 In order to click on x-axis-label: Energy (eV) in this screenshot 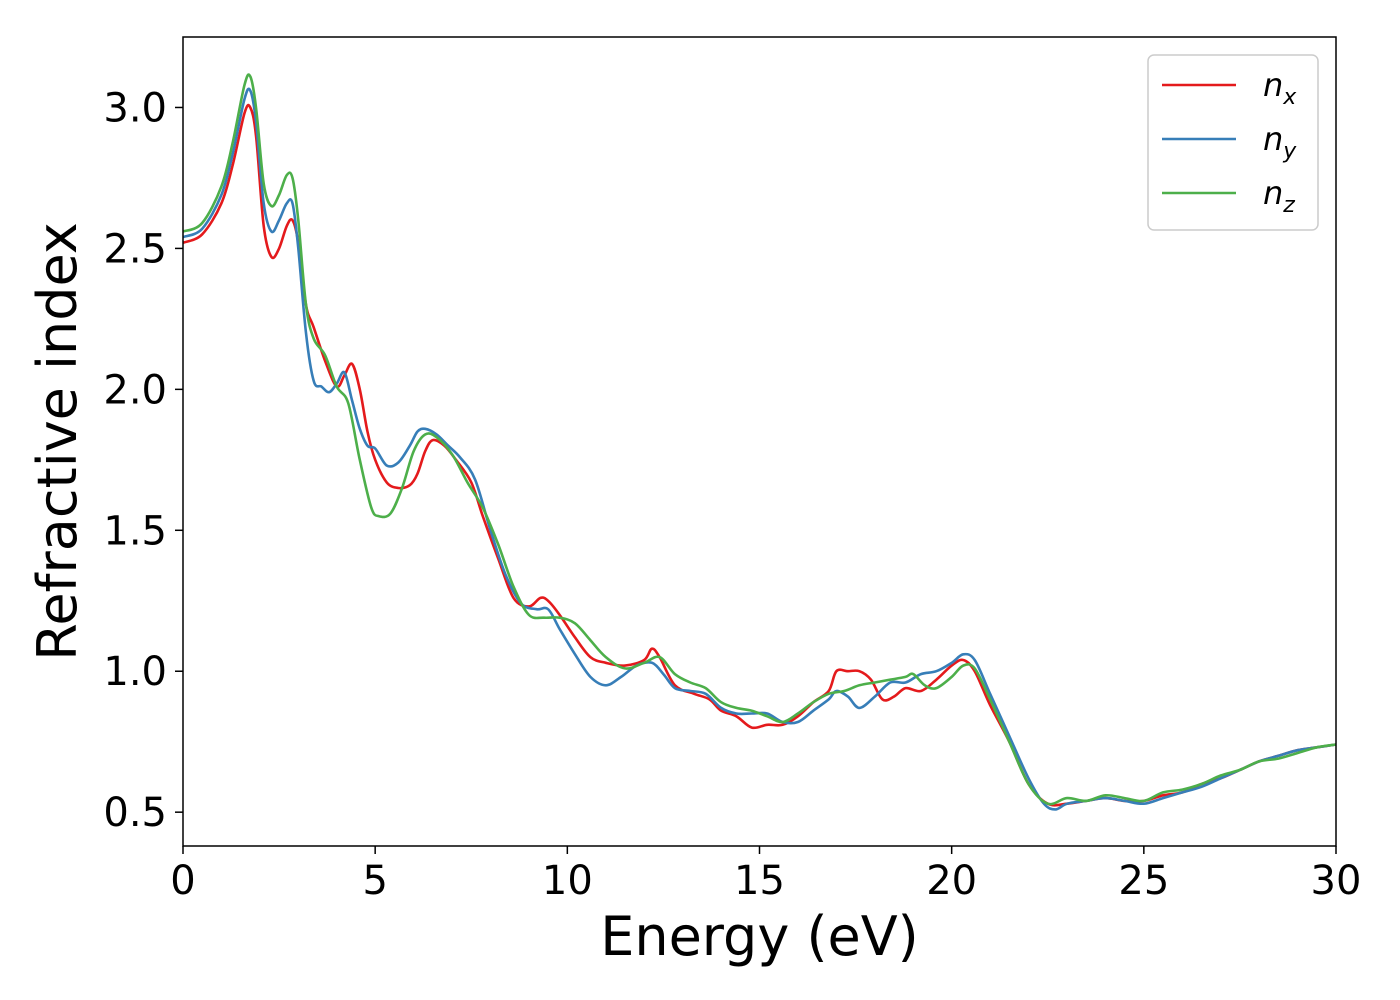, I will do `click(759, 936)`.